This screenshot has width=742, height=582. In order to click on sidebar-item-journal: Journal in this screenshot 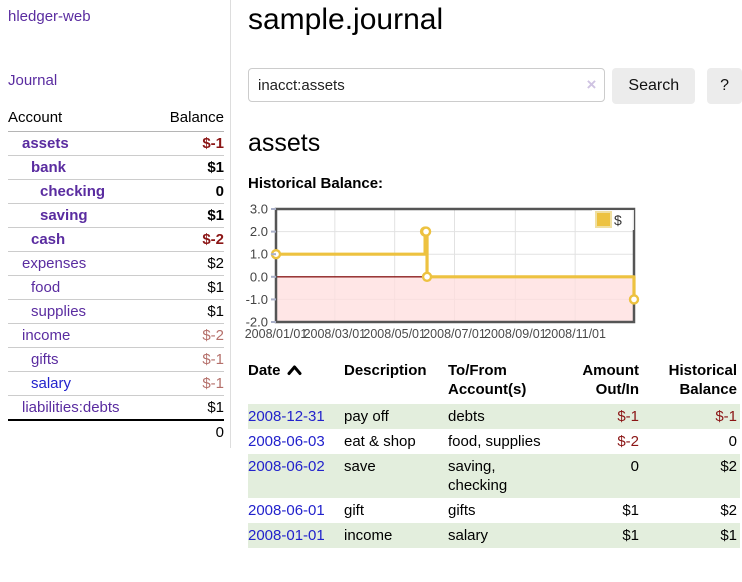, I will do `click(33, 80)`.